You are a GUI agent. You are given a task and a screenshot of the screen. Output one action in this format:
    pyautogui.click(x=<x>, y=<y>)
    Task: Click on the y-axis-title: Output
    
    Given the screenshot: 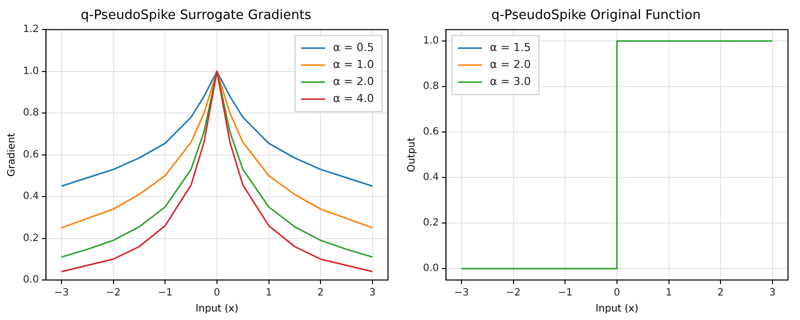 What is the action you would take?
    pyautogui.click(x=412, y=154)
    